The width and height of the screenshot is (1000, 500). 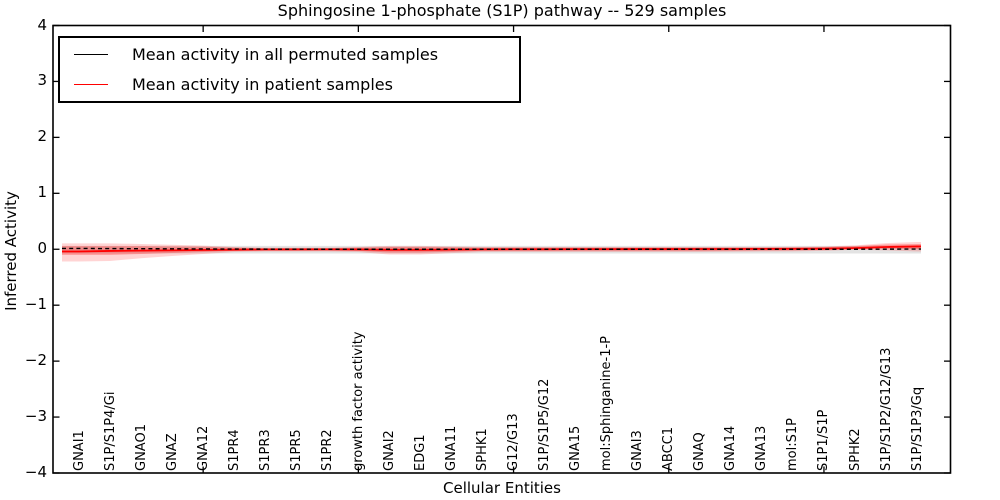 I want to click on legend-entry-permuted: Mean activity in all permuted samples, so click(x=289, y=55).